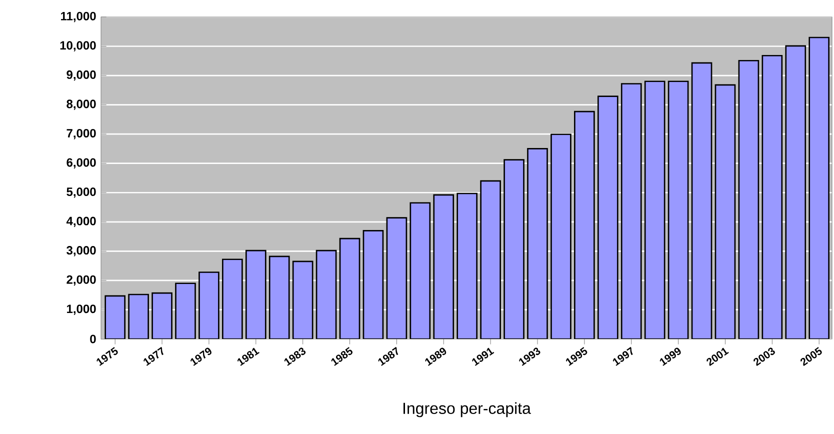  I want to click on x-axis-title: Ingreso per-capita, so click(467, 410).